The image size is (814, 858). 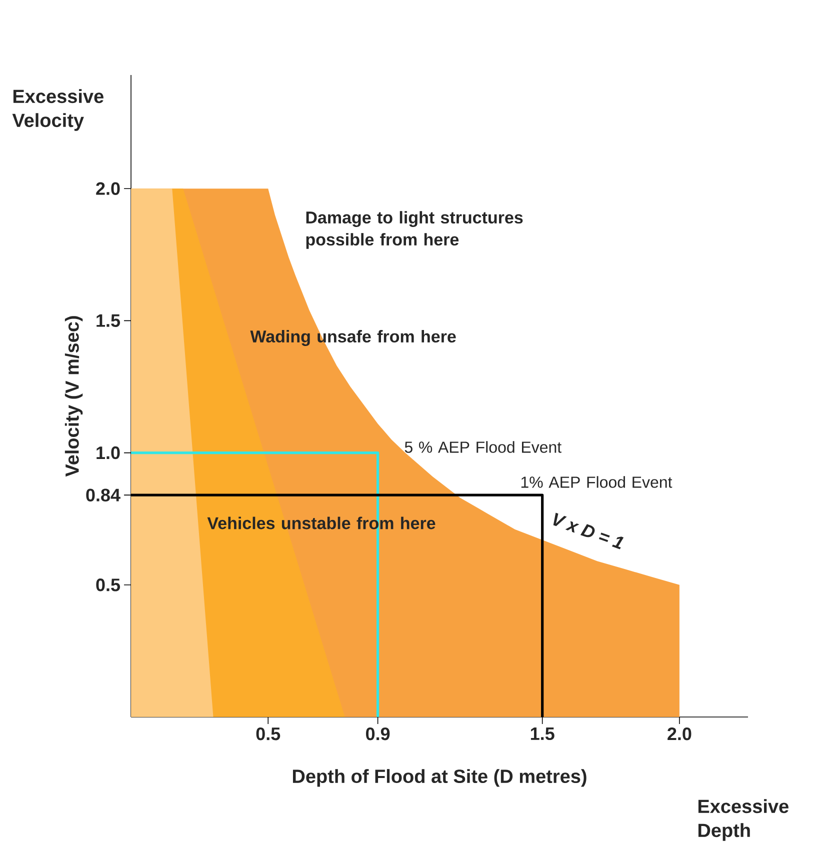 I want to click on text: Excessive Velocity, so click(x=58, y=110).